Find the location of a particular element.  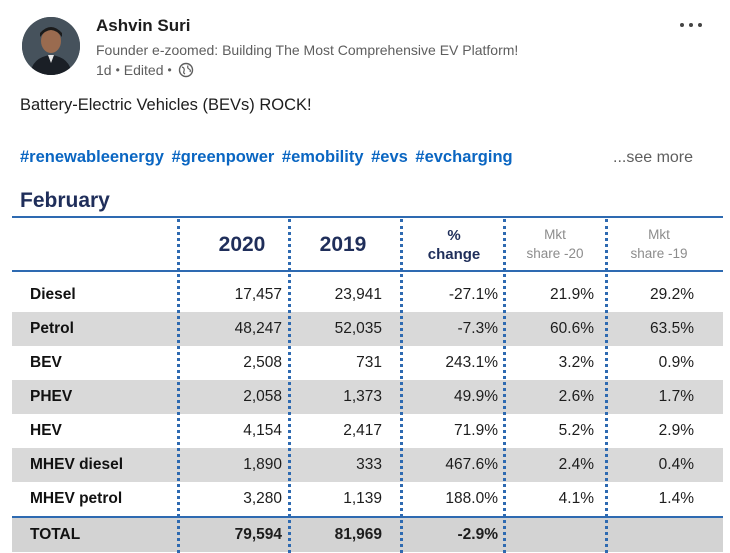

table-row: Petrol 48,247 52,035 -7.3% 60.6% 63.5% is located at coordinates (367, 329).